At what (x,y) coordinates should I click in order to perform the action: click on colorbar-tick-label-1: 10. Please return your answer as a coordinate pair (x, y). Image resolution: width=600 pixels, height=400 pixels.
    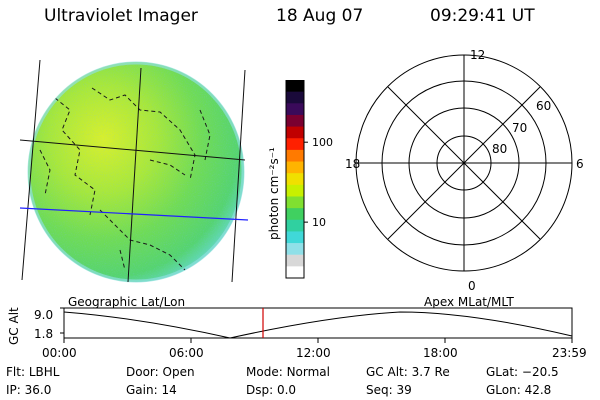
    Looking at the image, I should click on (319, 222).